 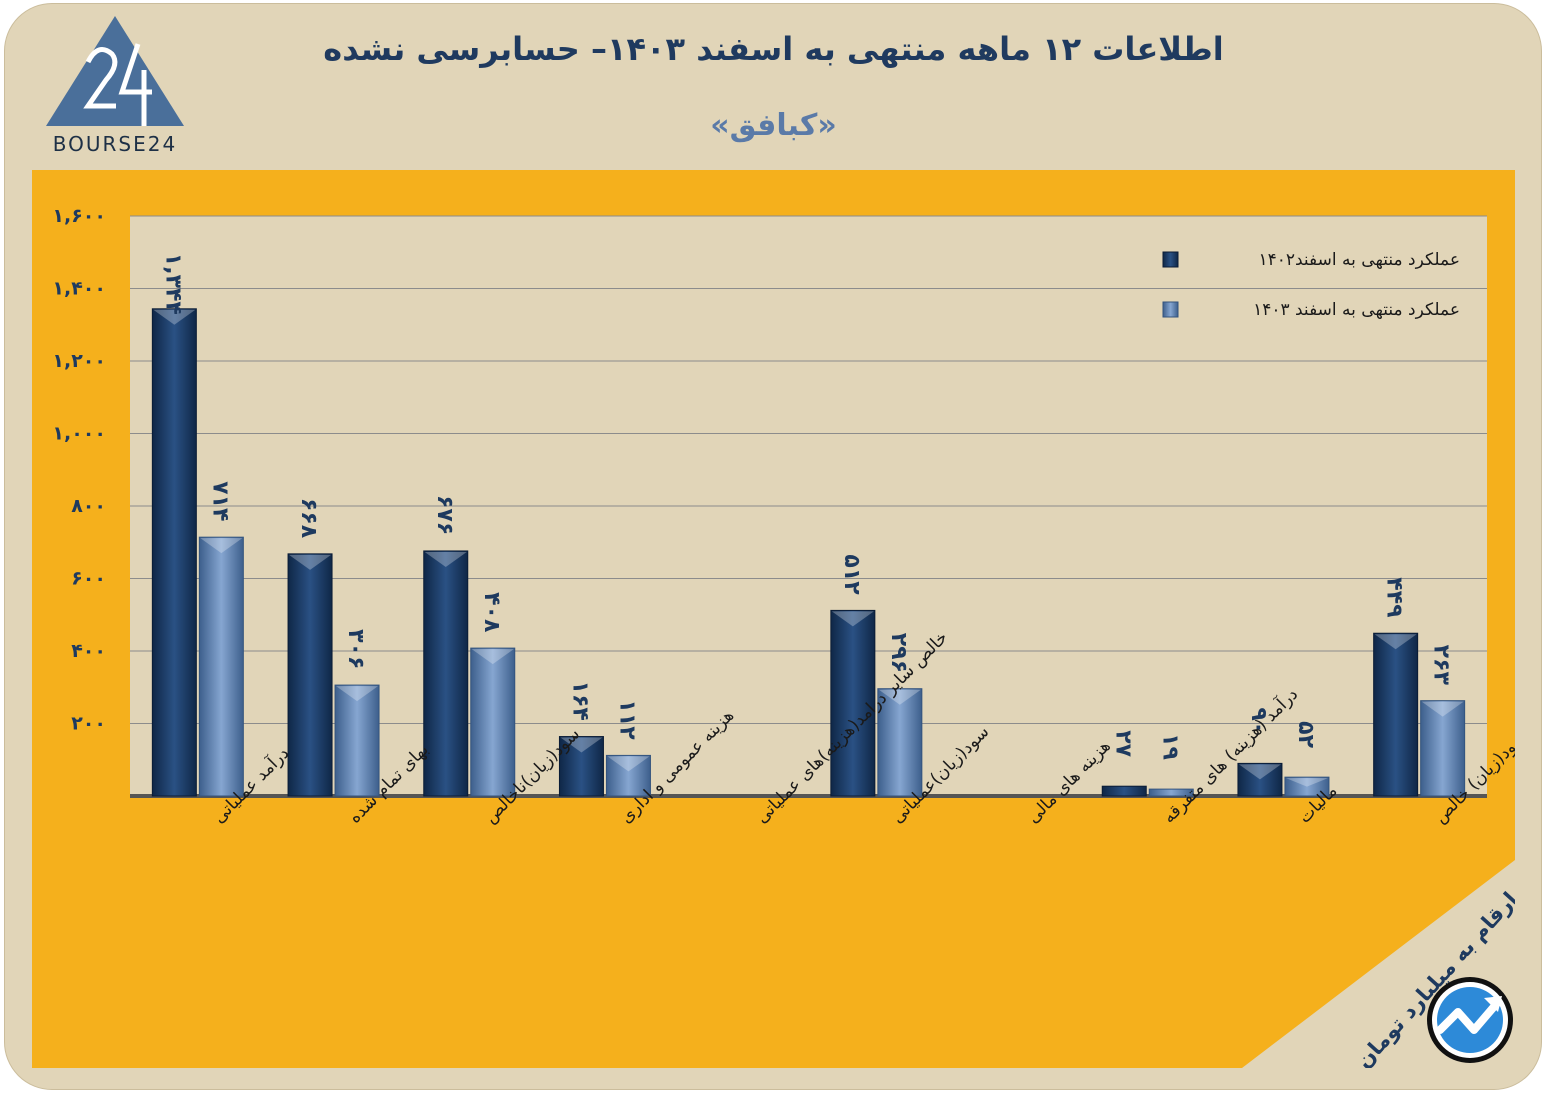 What do you see at coordinates (1359, 260) in the screenshot?
I see `legend-label: عملکرد منتهی به اسفند۱۴۰۲` at bounding box center [1359, 260].